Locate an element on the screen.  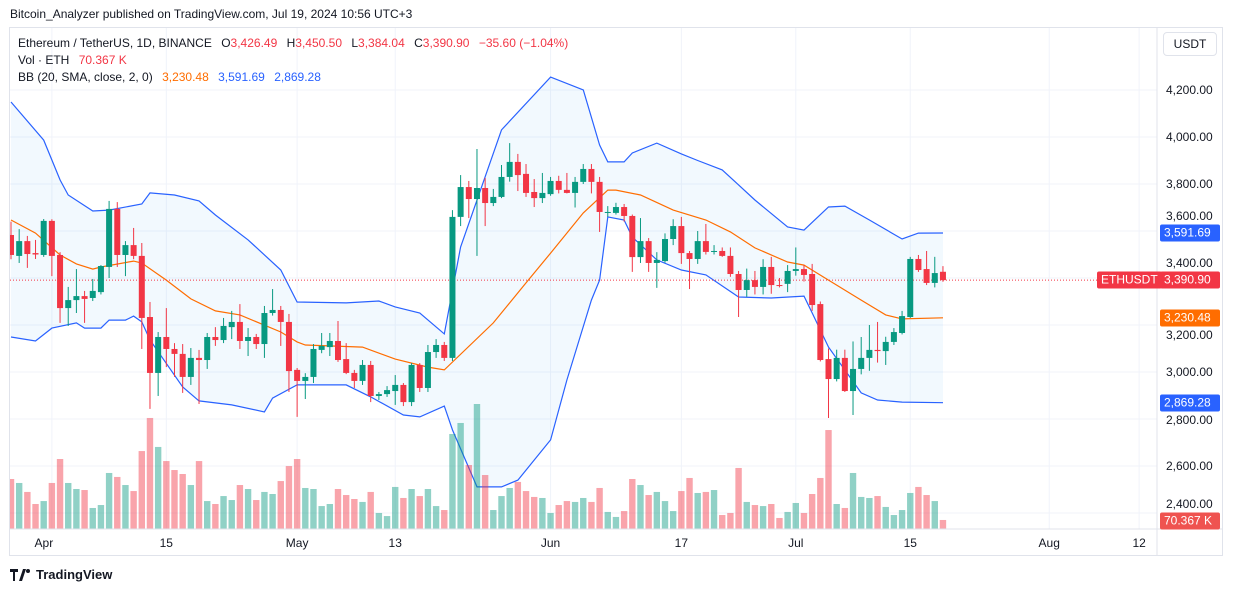
brand-name: TradingView is located at coordinates (74, 574).